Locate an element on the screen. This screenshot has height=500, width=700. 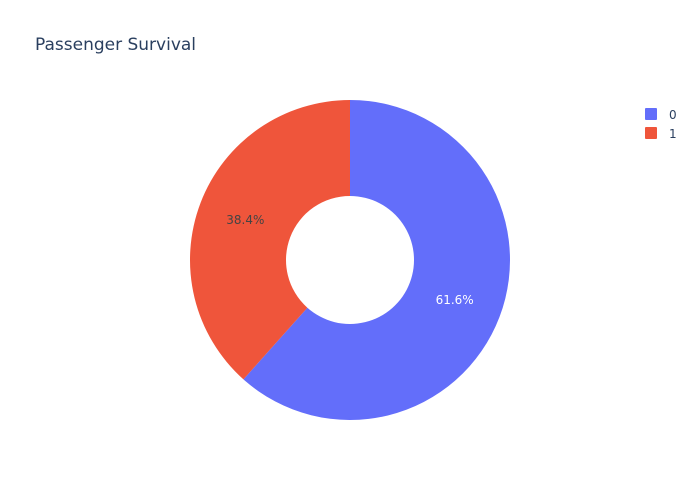
slice-label-1: 38.4% is located at coordinates (245, 220).